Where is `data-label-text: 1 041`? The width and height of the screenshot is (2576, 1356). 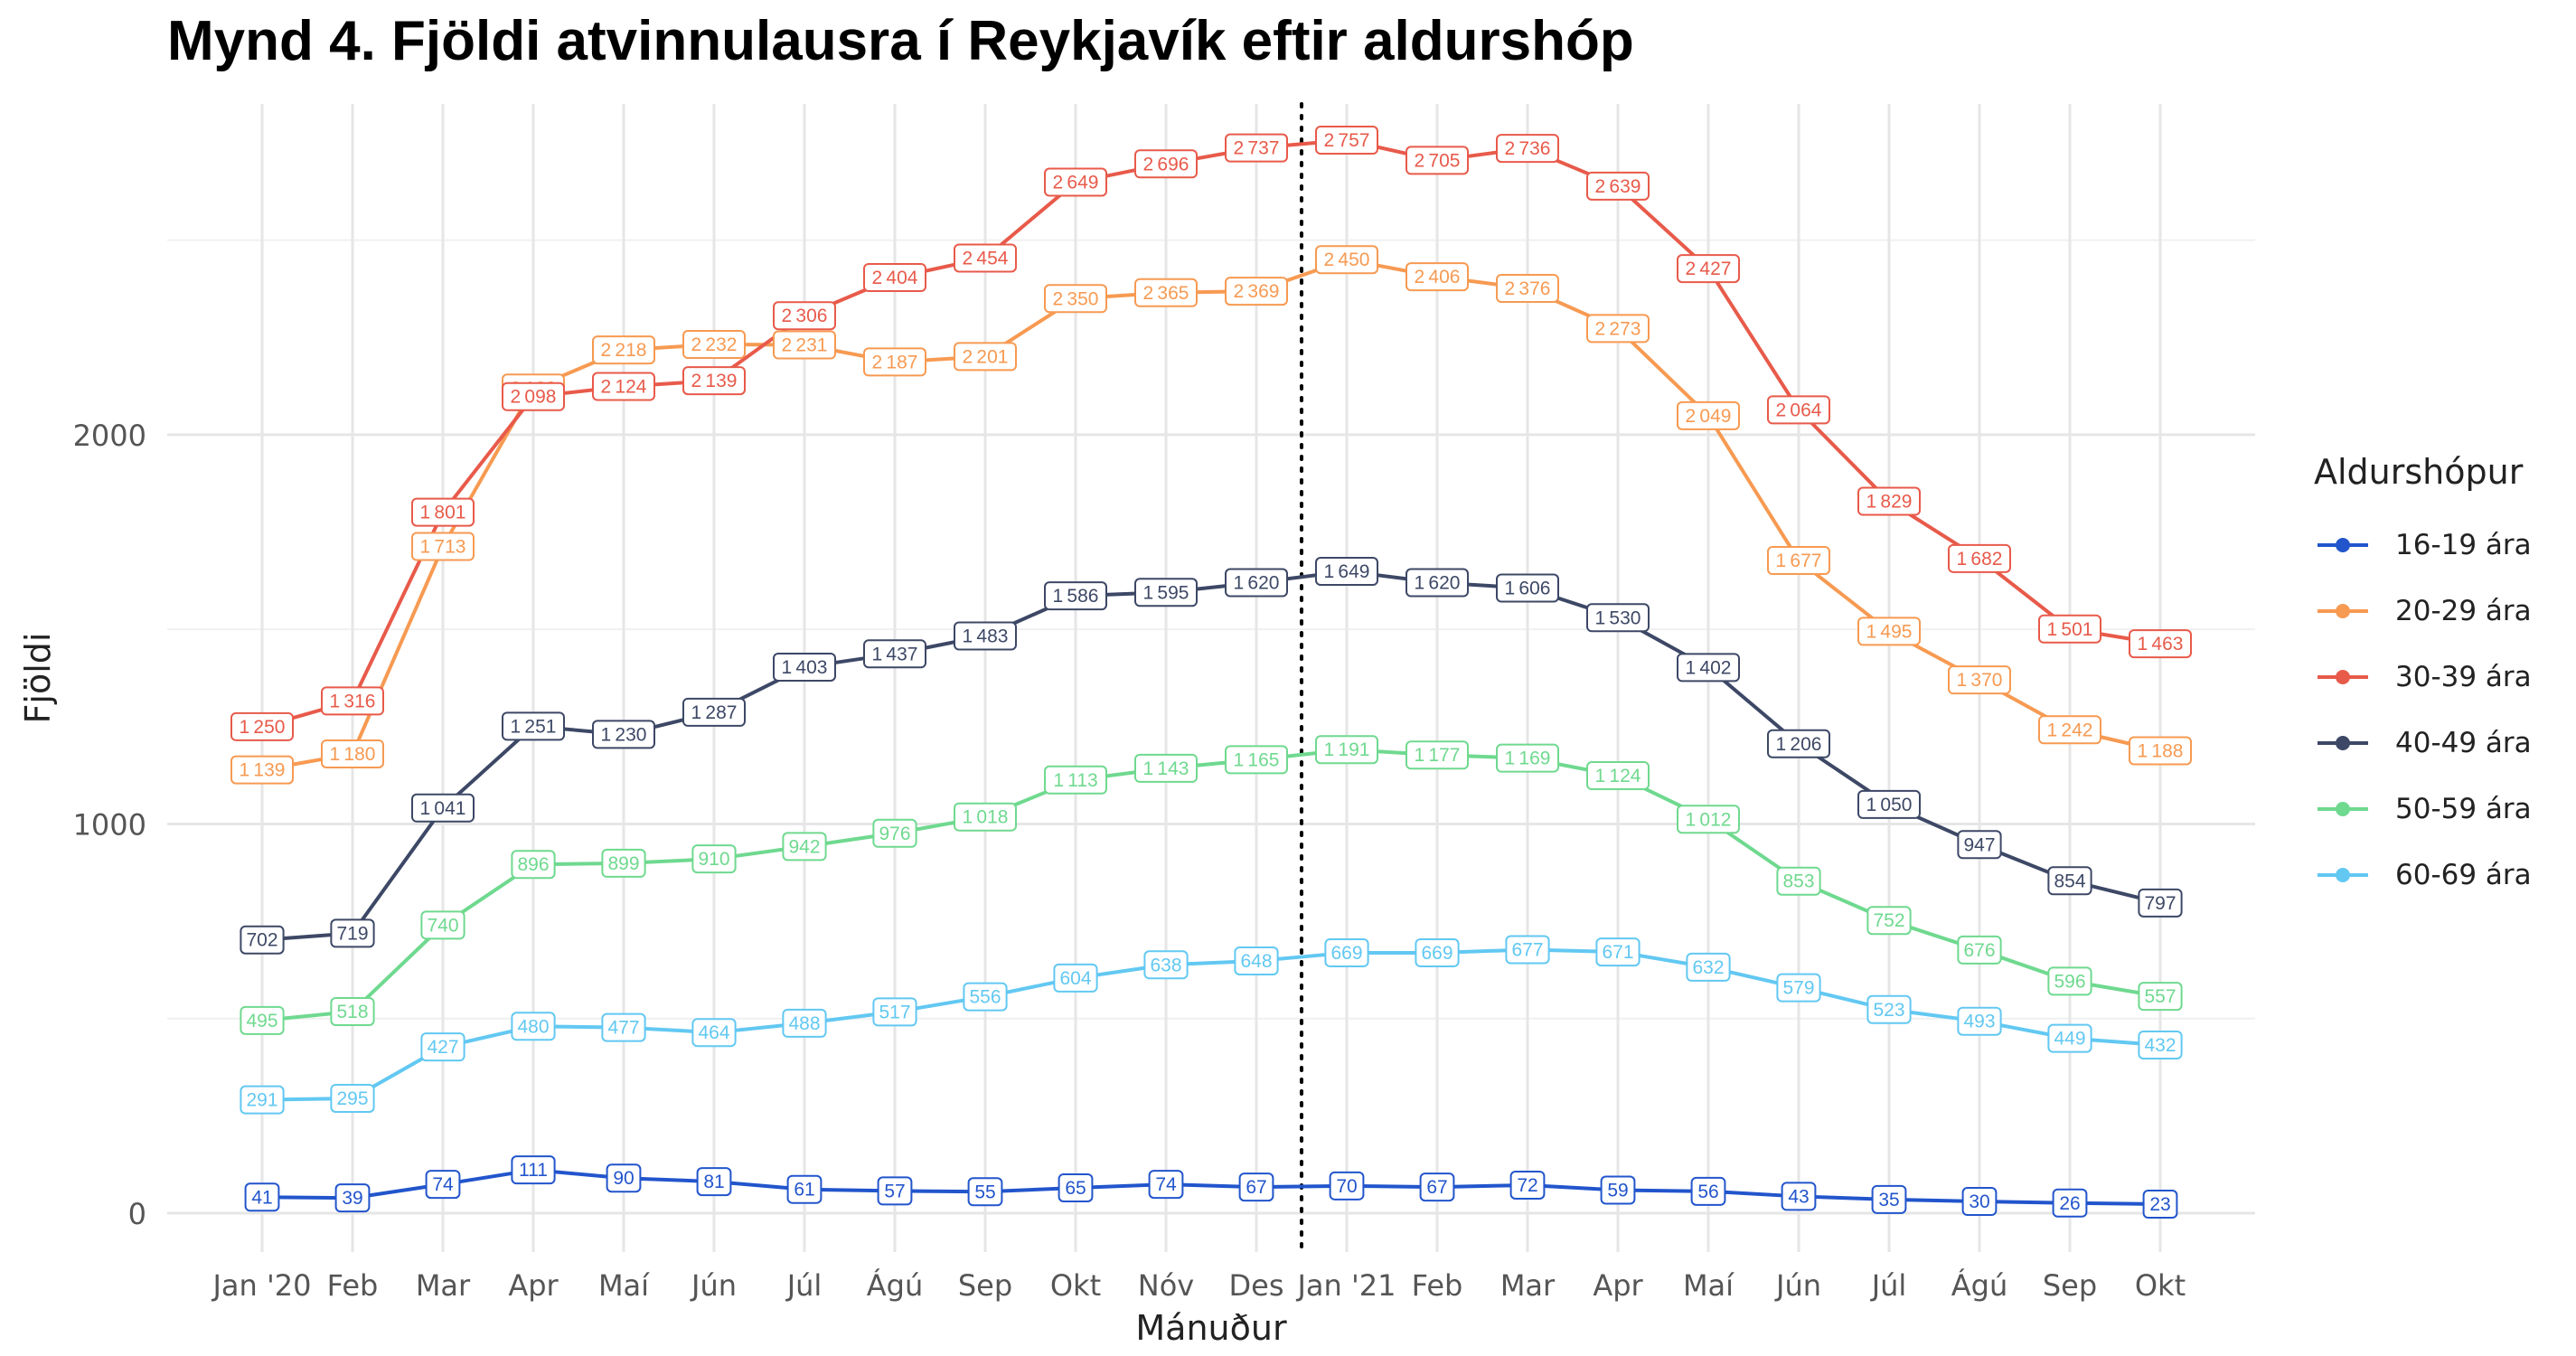 data-label-text: 1 041 is located at coordinates (443, 808).